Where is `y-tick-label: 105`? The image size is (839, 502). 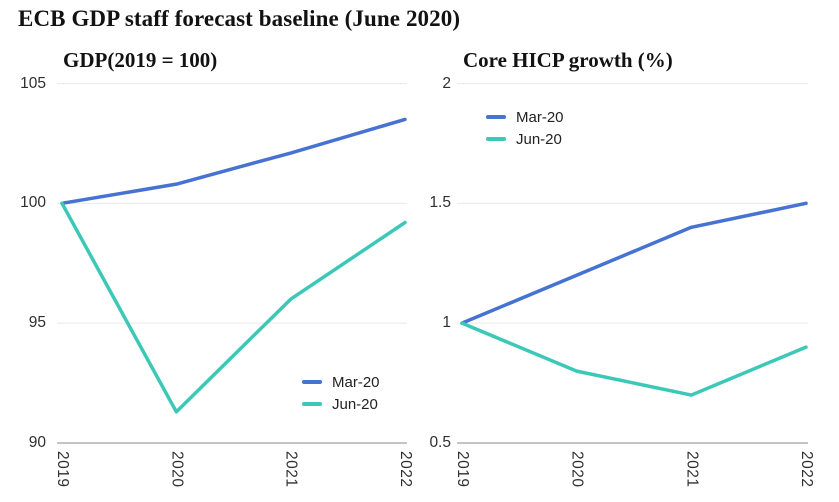 y-tick-label: 105 is located at coordinates (33, 83).